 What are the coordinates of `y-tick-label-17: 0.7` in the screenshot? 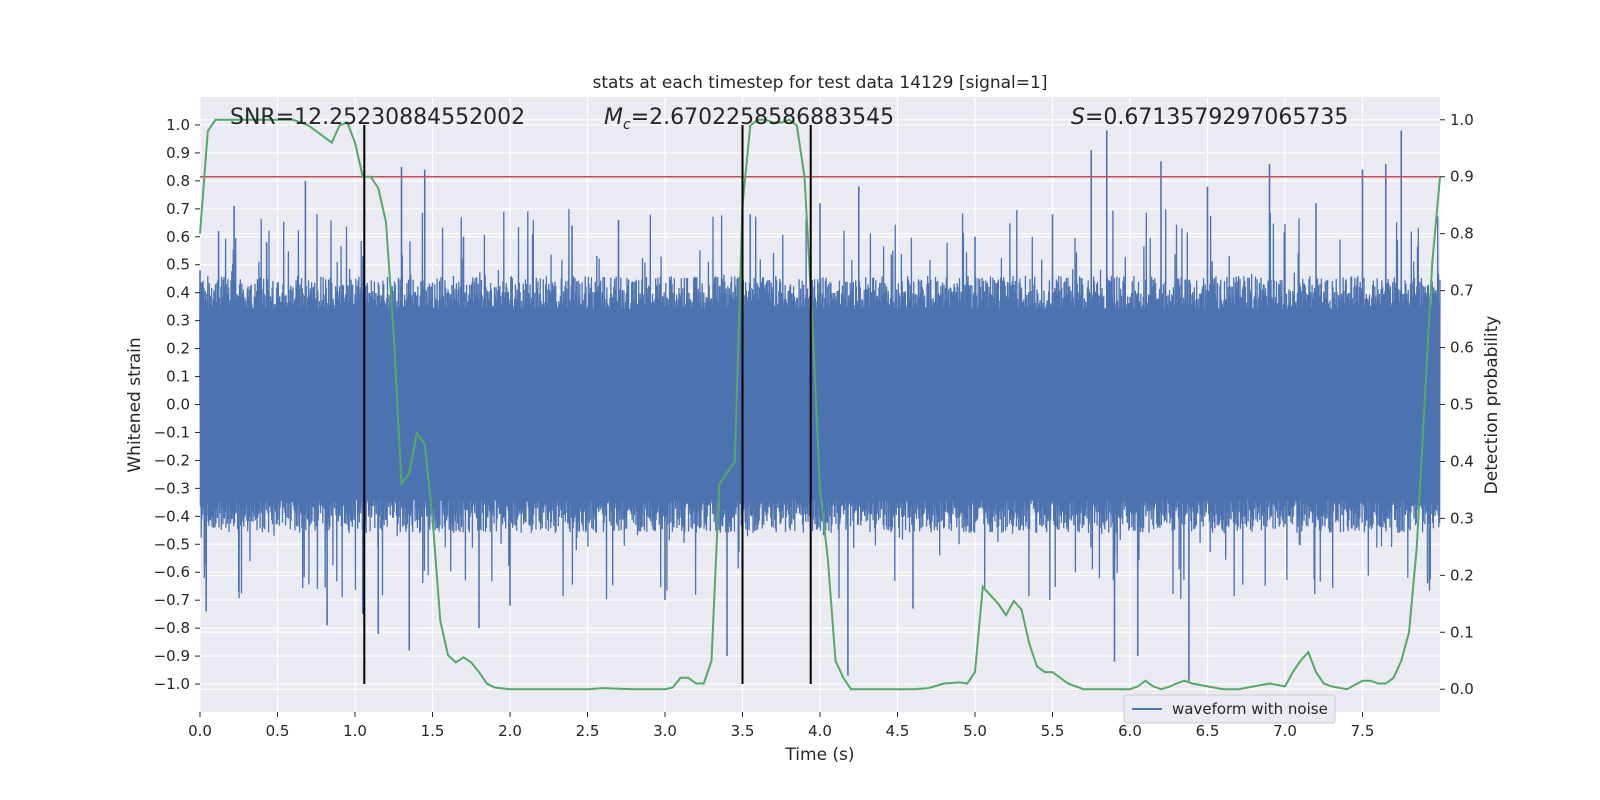 It's located at (178, 209).